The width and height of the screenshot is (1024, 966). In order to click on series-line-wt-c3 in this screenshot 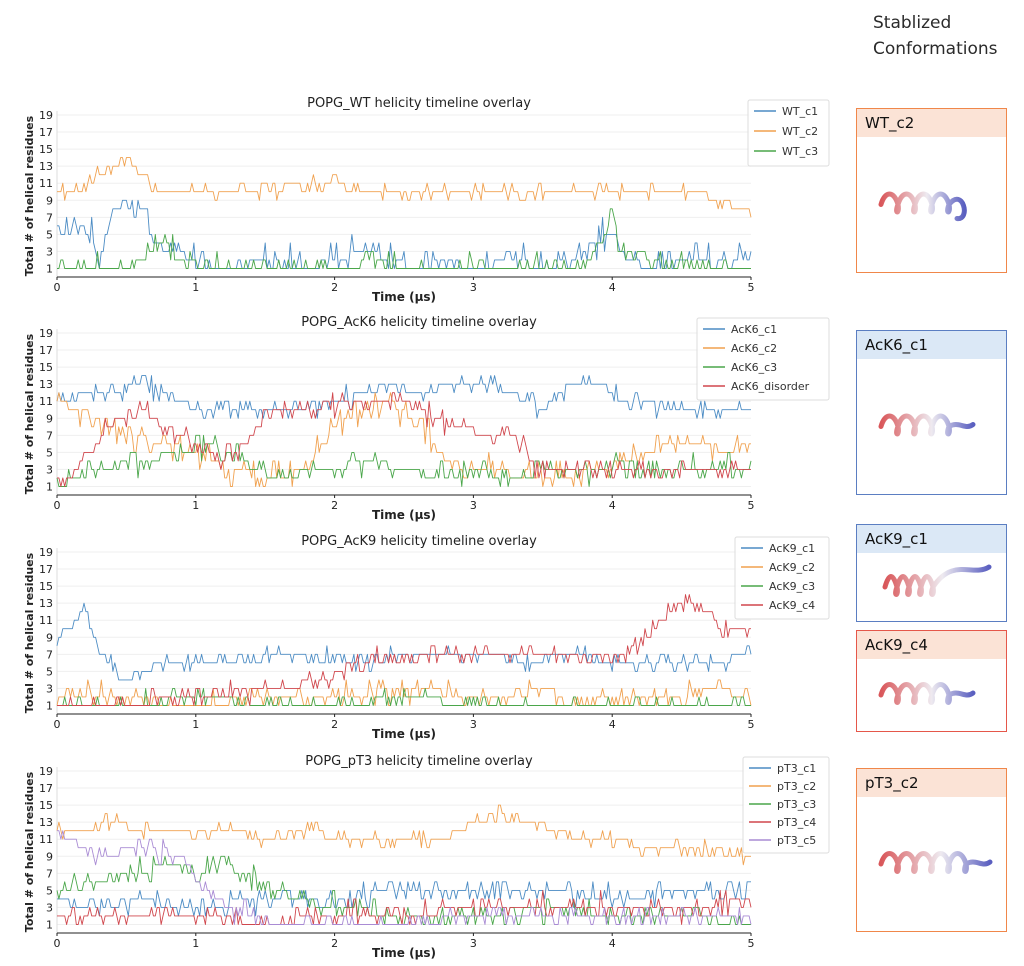, I will do `click(404, 238)`.